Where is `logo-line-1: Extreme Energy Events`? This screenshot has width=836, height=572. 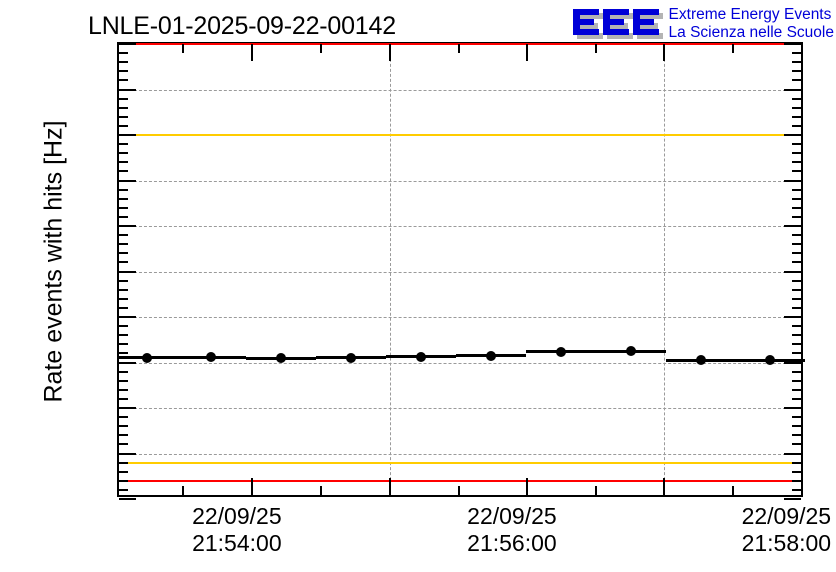
logo-line-1: Extreme Energy Events is located at coordinates (750, 14).